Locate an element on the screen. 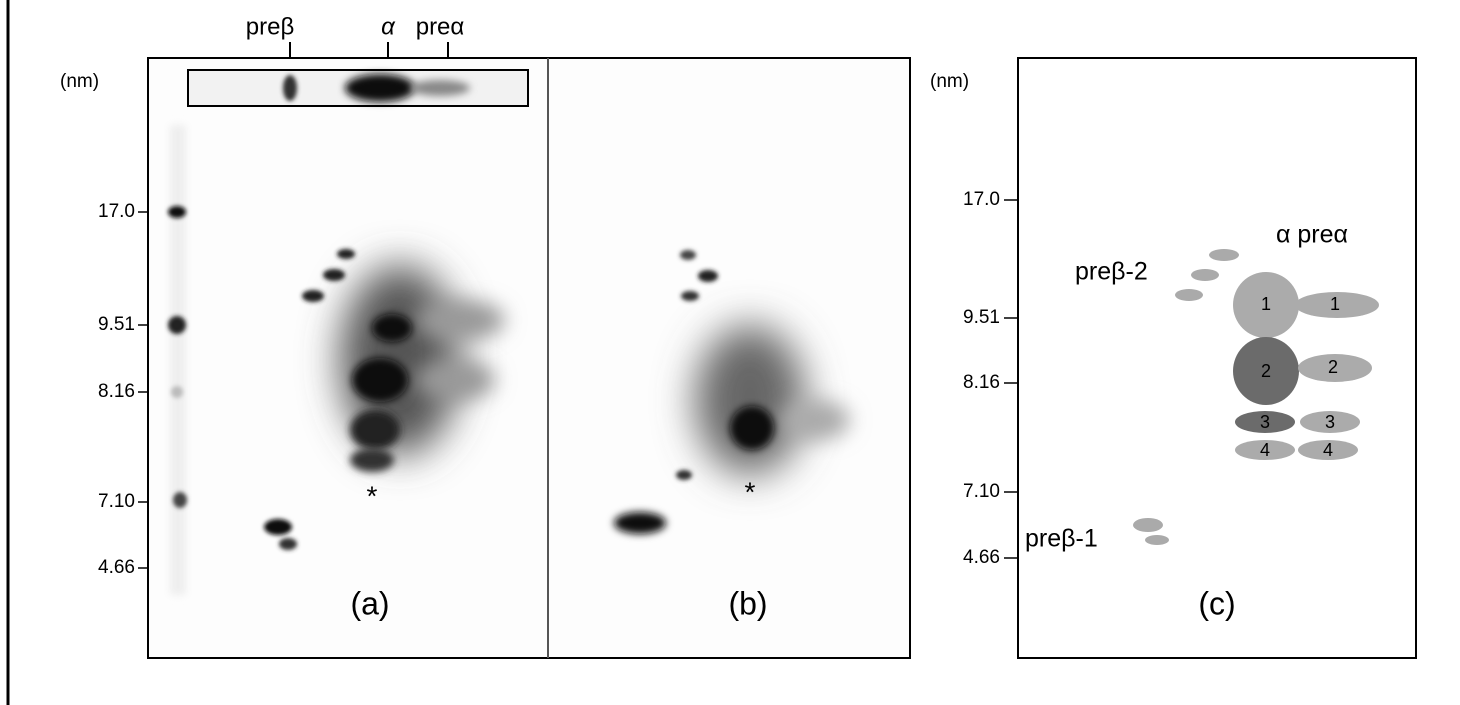 This screenshot has height=705, width=1460. lane-label: α is located at coordinates (388, 26).